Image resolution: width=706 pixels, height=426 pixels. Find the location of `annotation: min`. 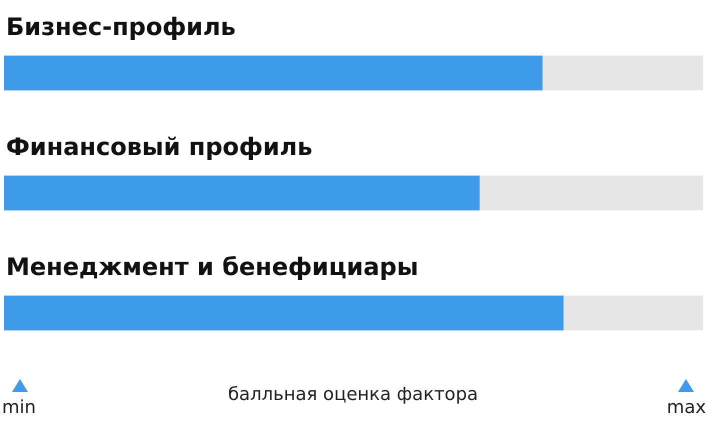

annotation: min is located at coordinates (19, 407).